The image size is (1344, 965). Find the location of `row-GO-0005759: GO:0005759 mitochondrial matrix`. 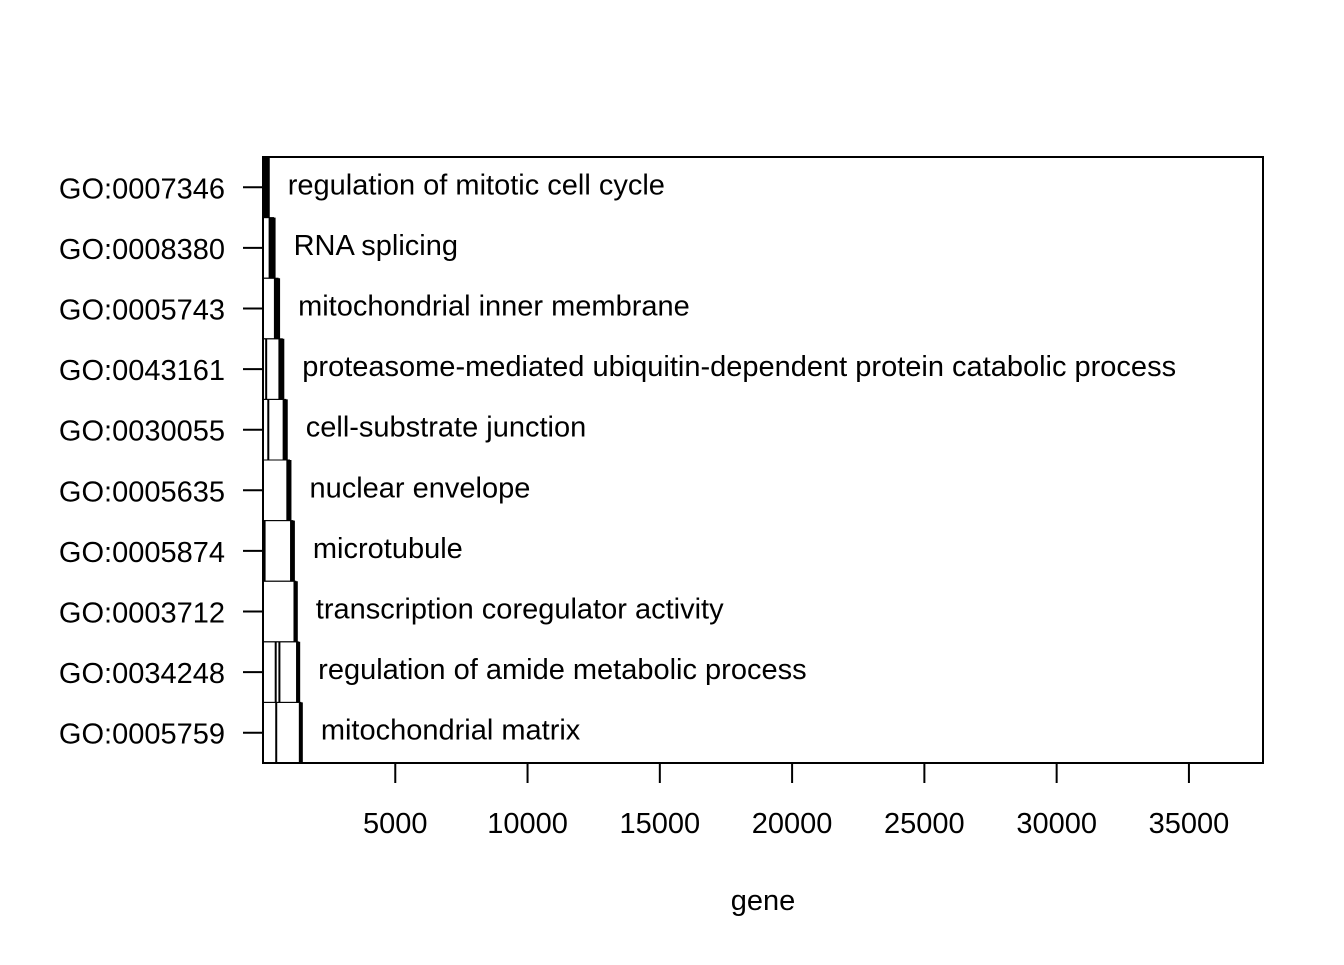

row-GO-0005759: GO:0005759 mitochondrial matrix is located at coordinates (320, 732).